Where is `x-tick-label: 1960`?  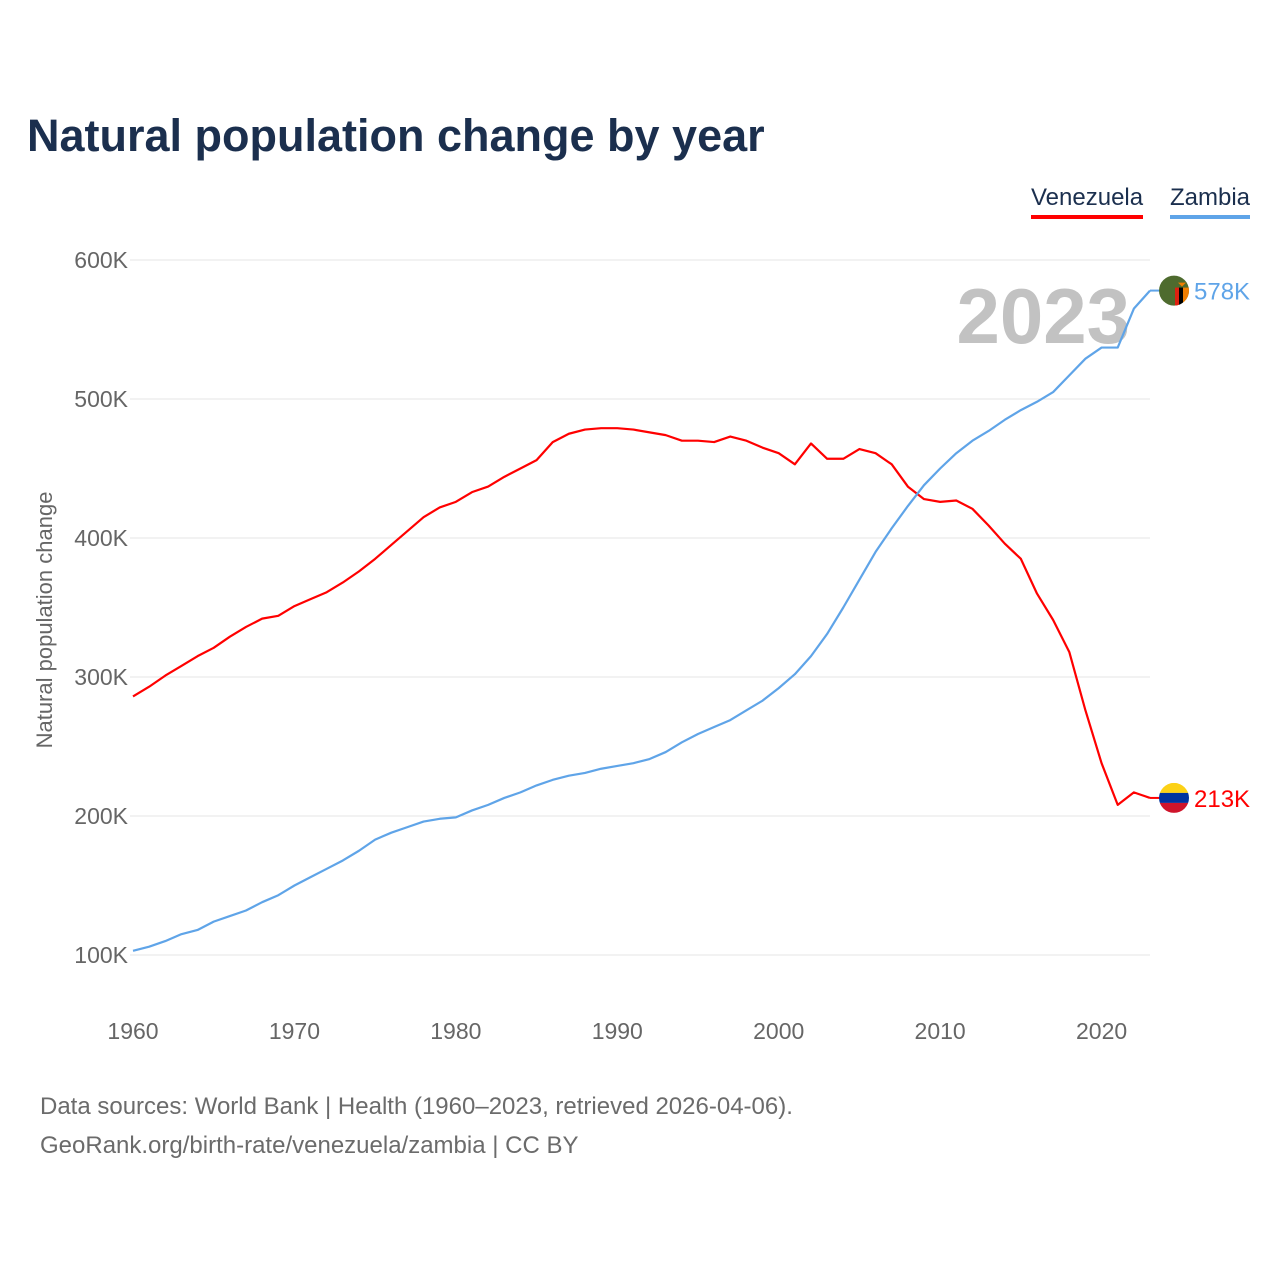
x-tick-label: 1960 is located at coordinates (132, 1031).